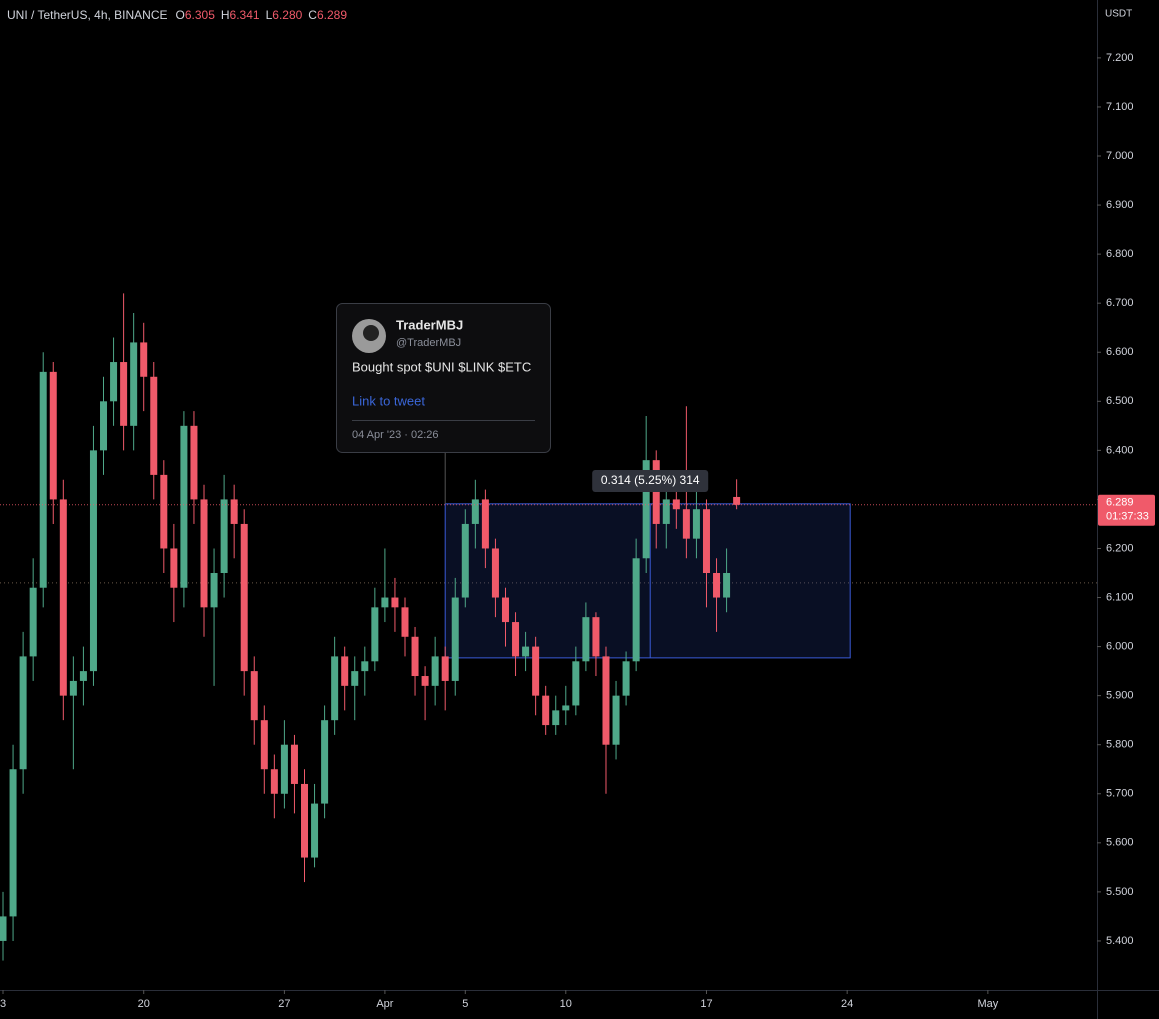 The height and width of the screenshot is (1019, 1159). What do you see at coordinates (987, 1004) in the screenshot?
I see `x-tick-label: May` at bounding box center [987, 1004].